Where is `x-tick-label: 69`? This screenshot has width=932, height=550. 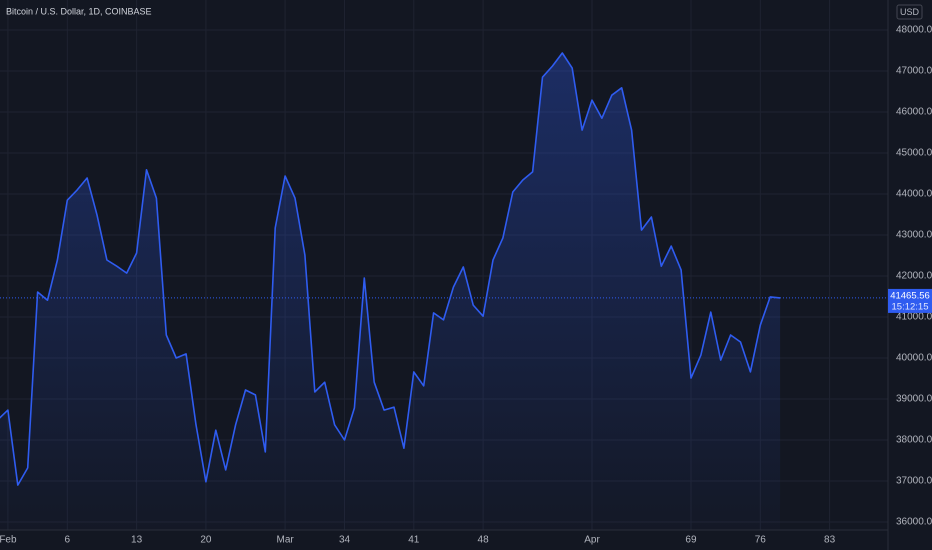 x-tick-label: 69 is located at coordinates (691, 540).